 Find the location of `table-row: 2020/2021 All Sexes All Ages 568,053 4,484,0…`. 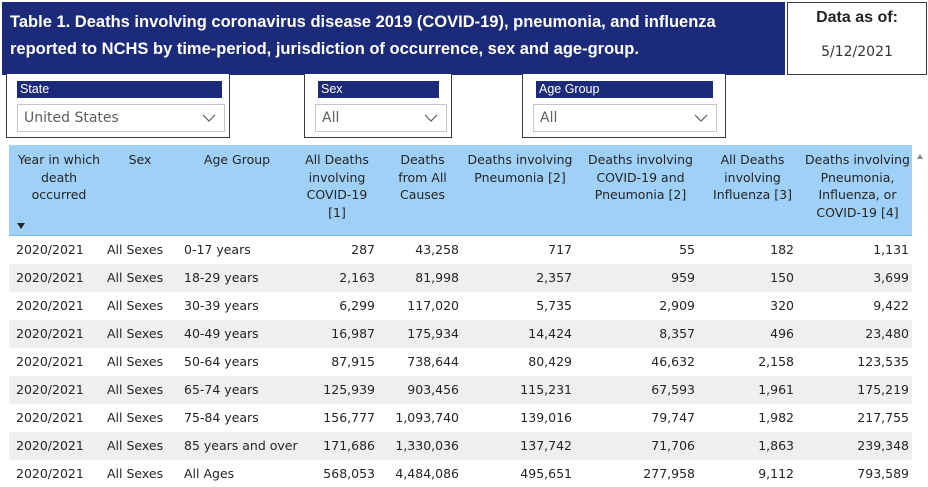

table-row: 2020/2021 All Sexes All Ages 568,053 4,484,0… is located at coordinates (460, 473).